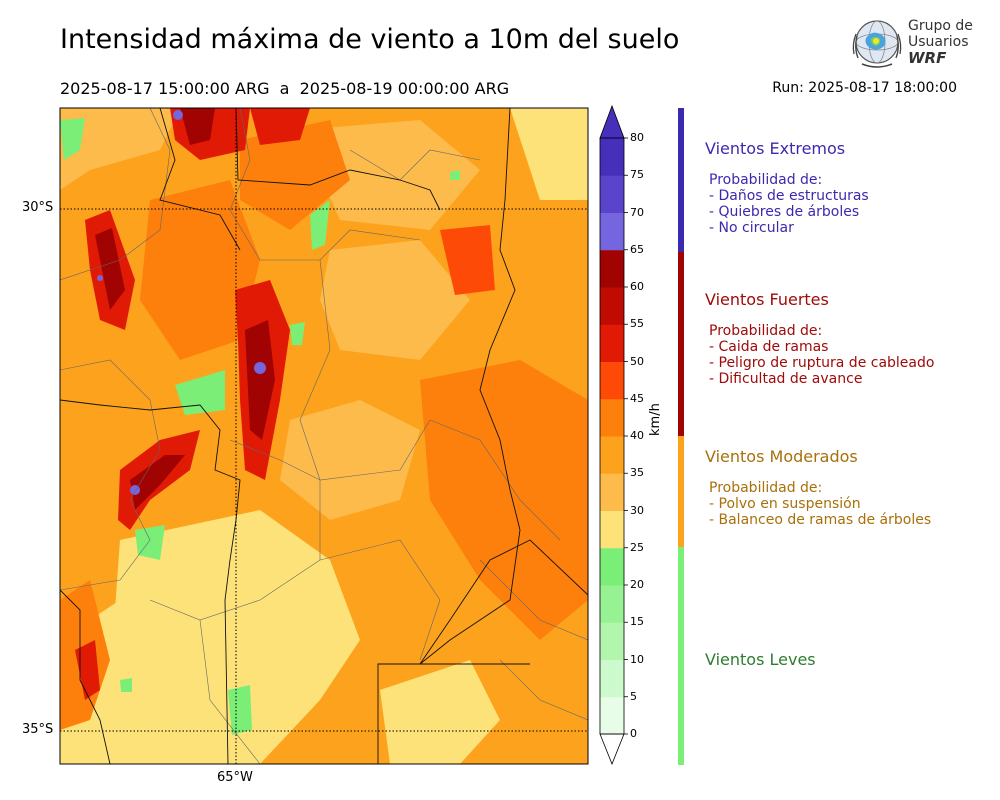 The image size is (1000, 800). Describe the element at coordinates (940, 26) in the screenshot. I see `logo-line-1: Grupo de` at that location.